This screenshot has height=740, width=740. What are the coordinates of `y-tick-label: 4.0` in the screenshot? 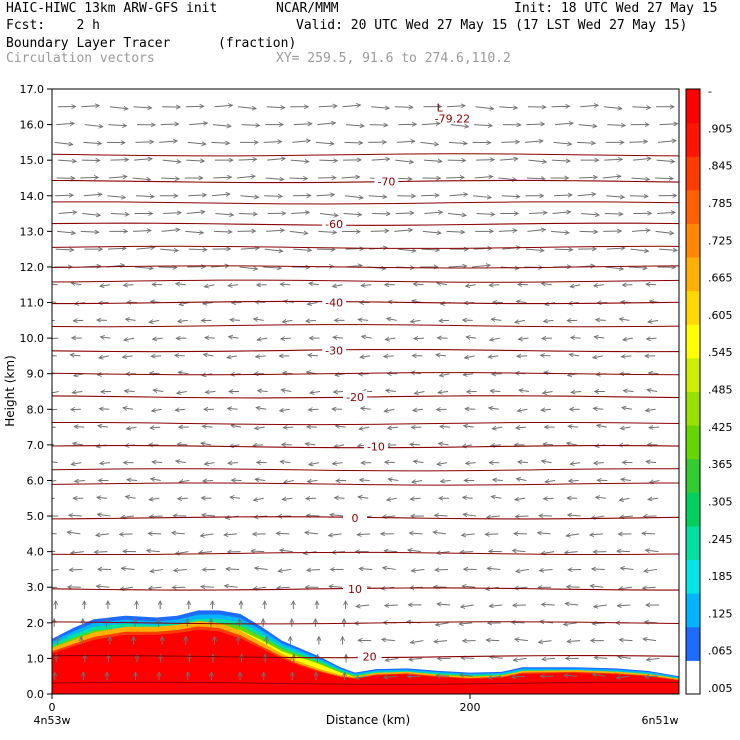 It's located at (36, 552).